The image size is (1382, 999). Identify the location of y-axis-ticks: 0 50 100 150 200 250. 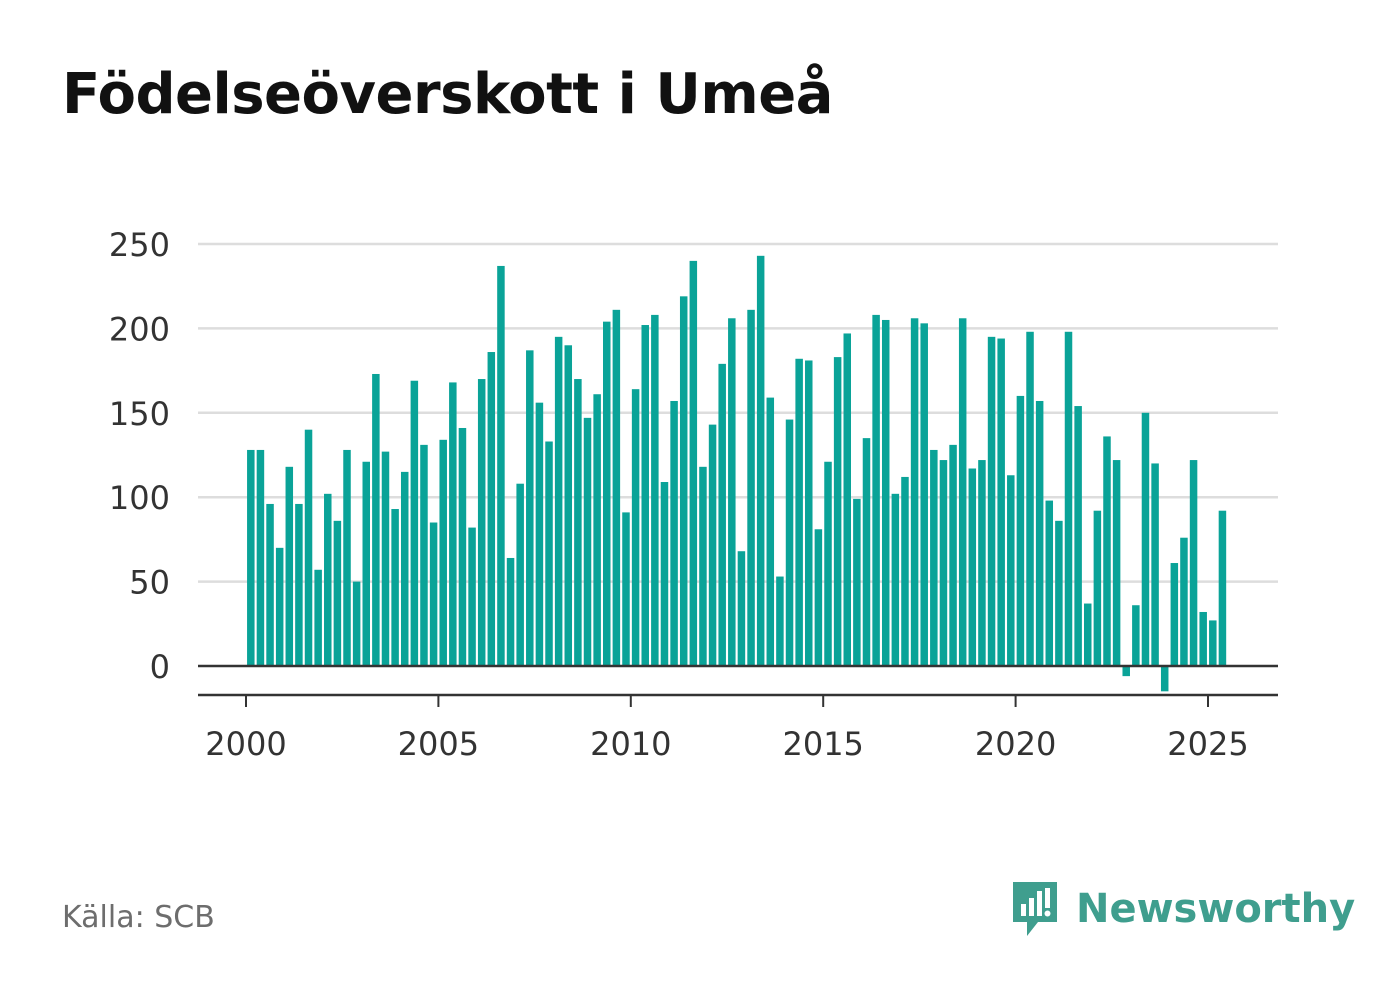
(139, 456).